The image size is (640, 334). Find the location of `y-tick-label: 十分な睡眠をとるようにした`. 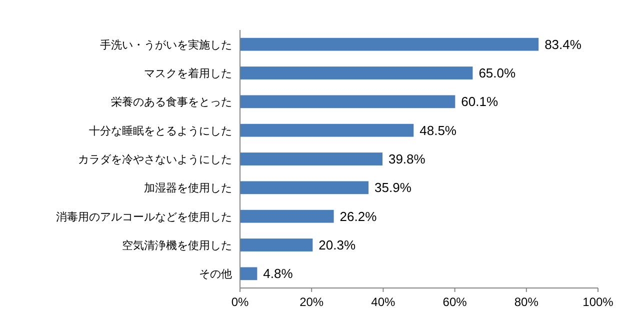

y-tick-label: 十分な睡眠をとるようにした is located at coordinates (160, 131).